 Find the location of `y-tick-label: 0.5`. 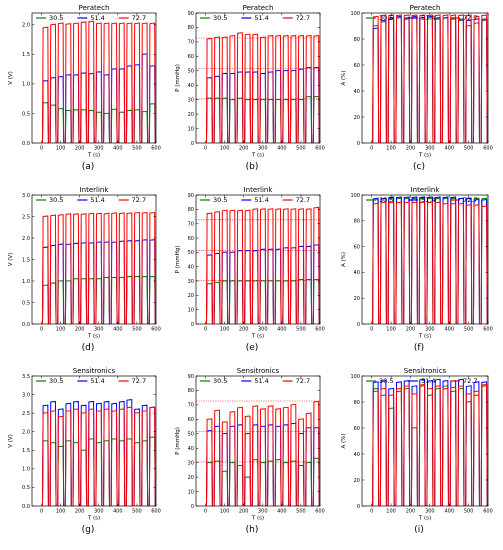

y-tick-label: 0.5 is located at coordinates (26, 488).